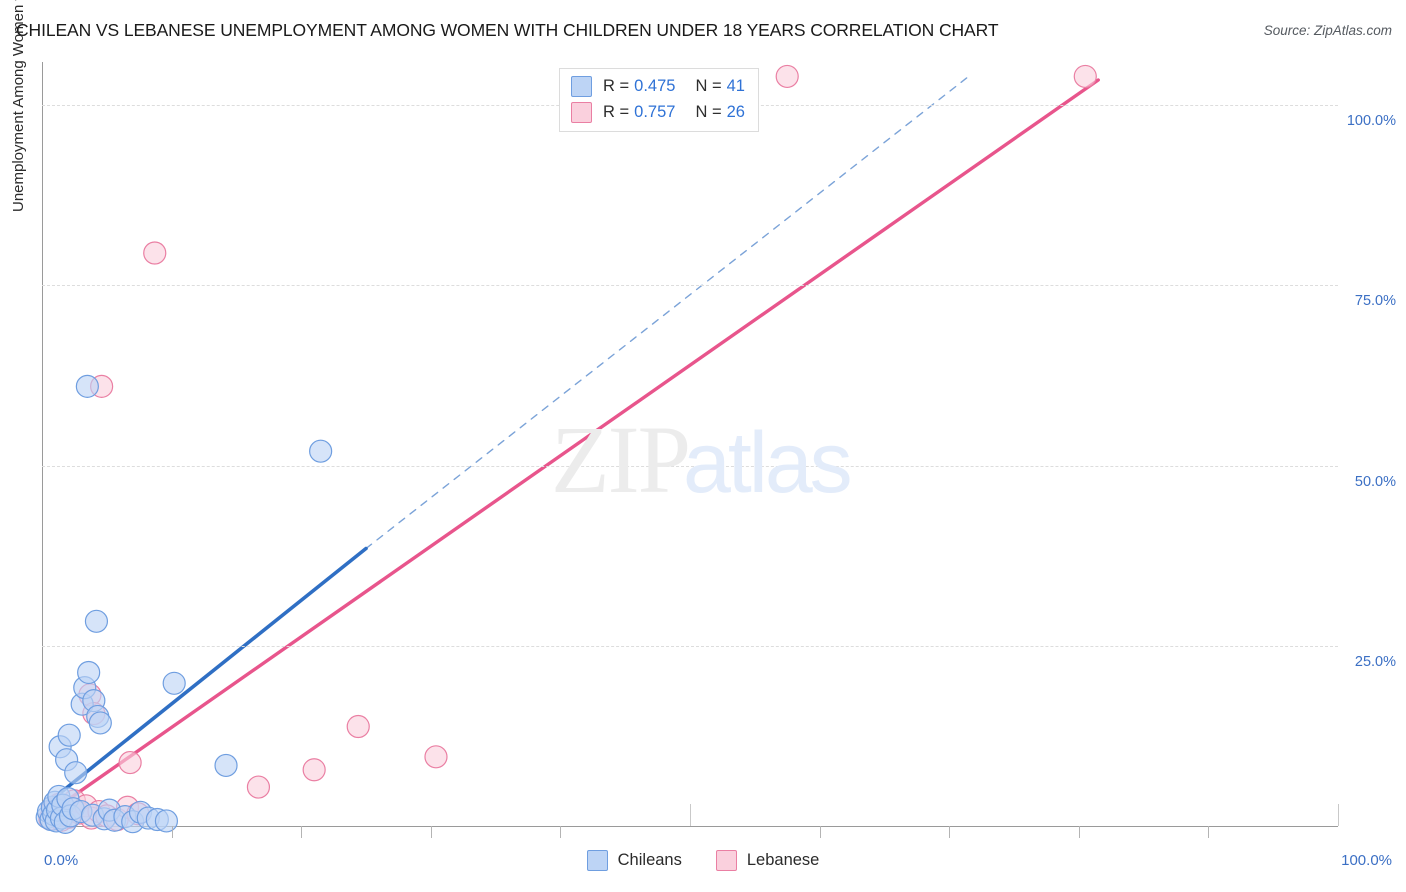 Image resolution: width=1406 pixels, height=892 pixels. I want to click on r-value-chileans: 0.475, so click(655, 86).